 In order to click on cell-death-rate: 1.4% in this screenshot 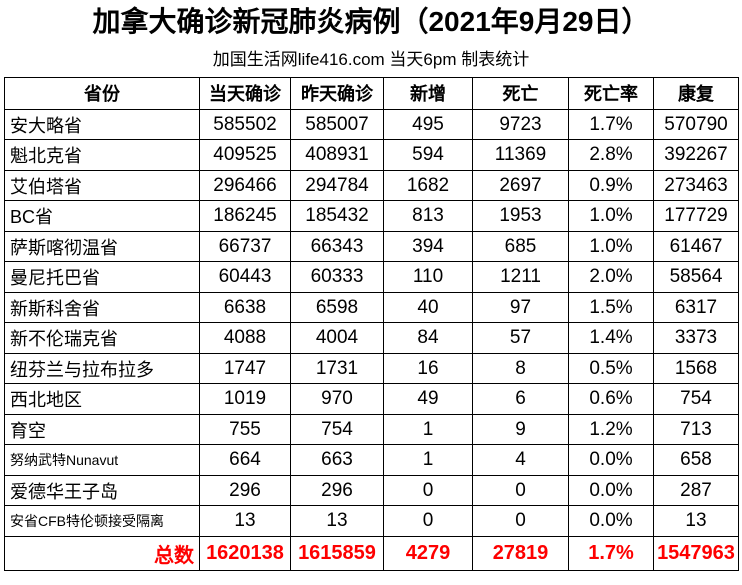, I will do `click(611, 338)`.